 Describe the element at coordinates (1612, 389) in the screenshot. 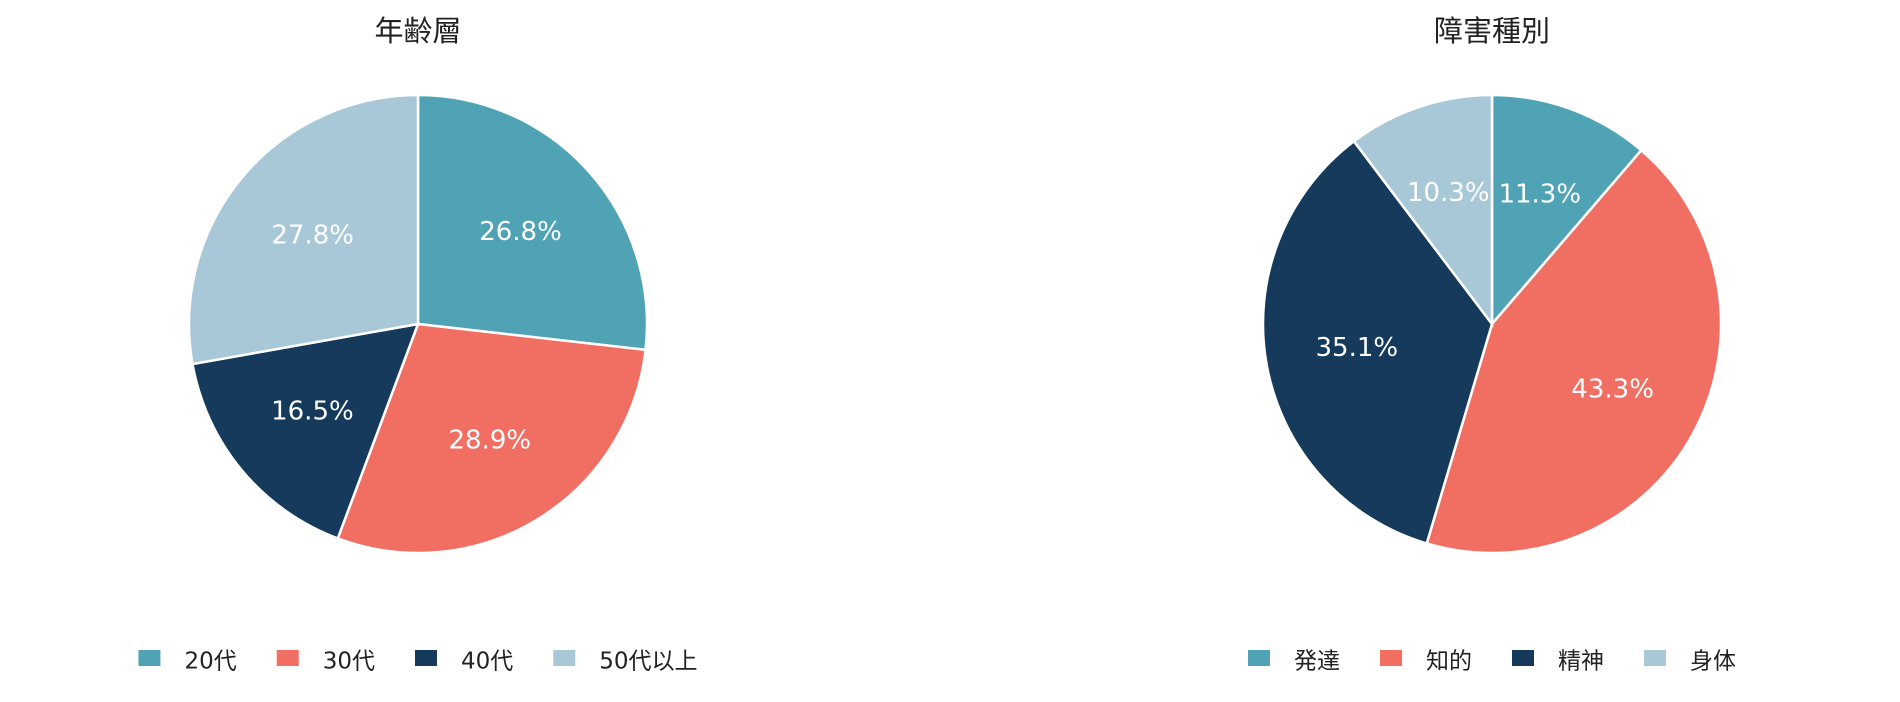

I see `value-label: 43.3%` at that location.